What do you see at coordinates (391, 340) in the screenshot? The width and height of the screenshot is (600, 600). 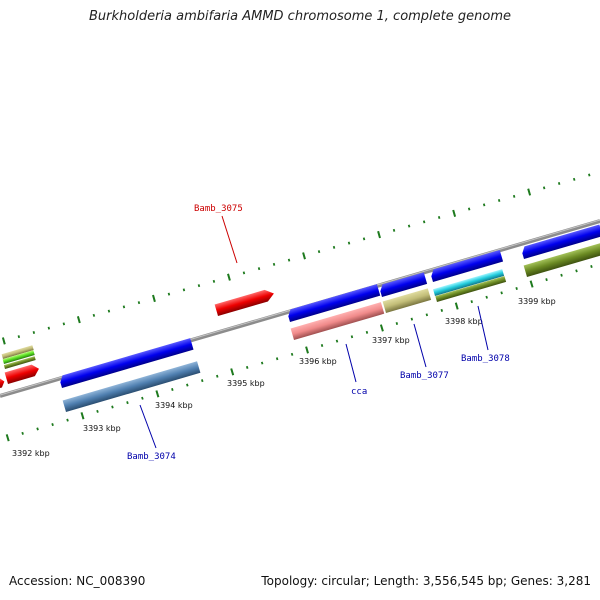 I see `kbp-label: 3397 kbp` at bounding box center [391, 340].